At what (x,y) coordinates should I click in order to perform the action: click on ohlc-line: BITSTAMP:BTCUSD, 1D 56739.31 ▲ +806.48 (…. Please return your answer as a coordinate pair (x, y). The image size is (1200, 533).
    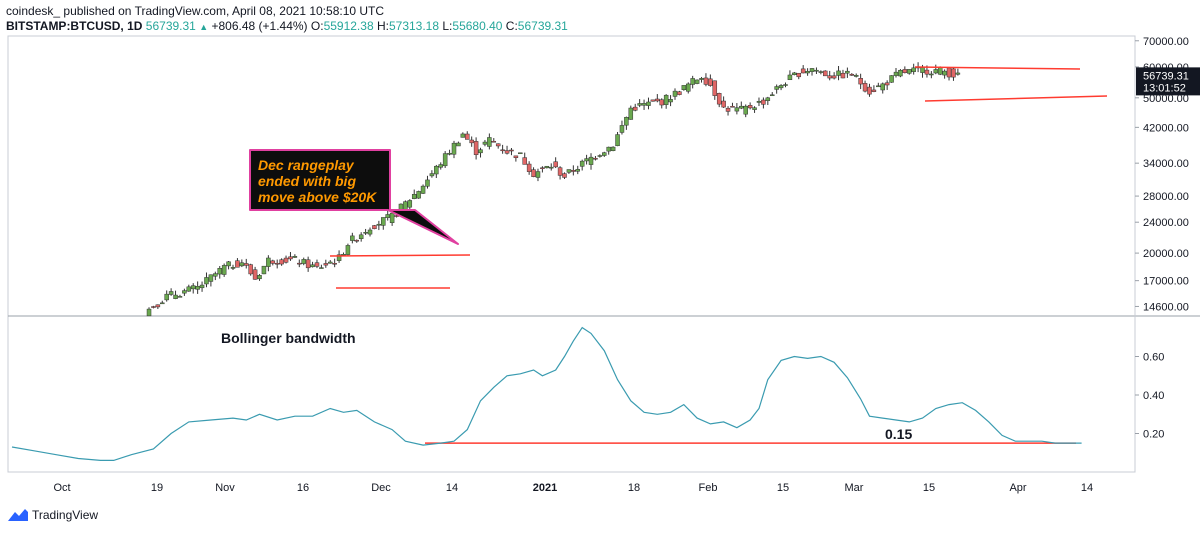
    Looking at the image, I should click on (287, 26).